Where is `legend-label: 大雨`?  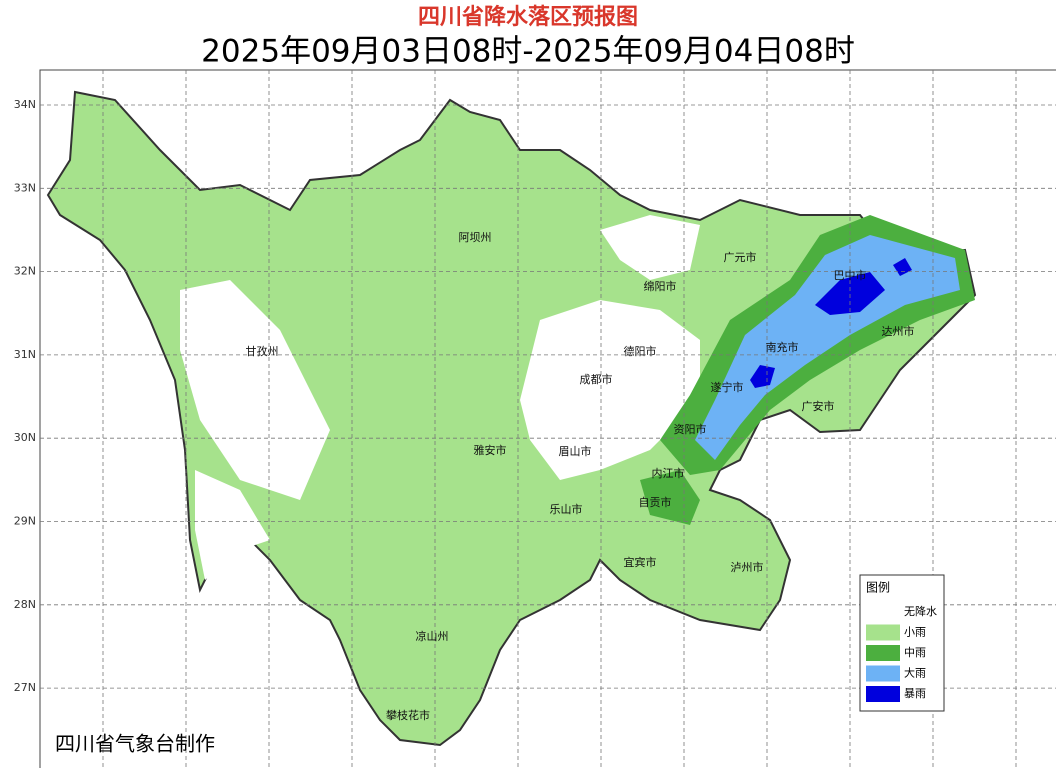 legend-label: 大雨 is located at coordinates (915, 673).